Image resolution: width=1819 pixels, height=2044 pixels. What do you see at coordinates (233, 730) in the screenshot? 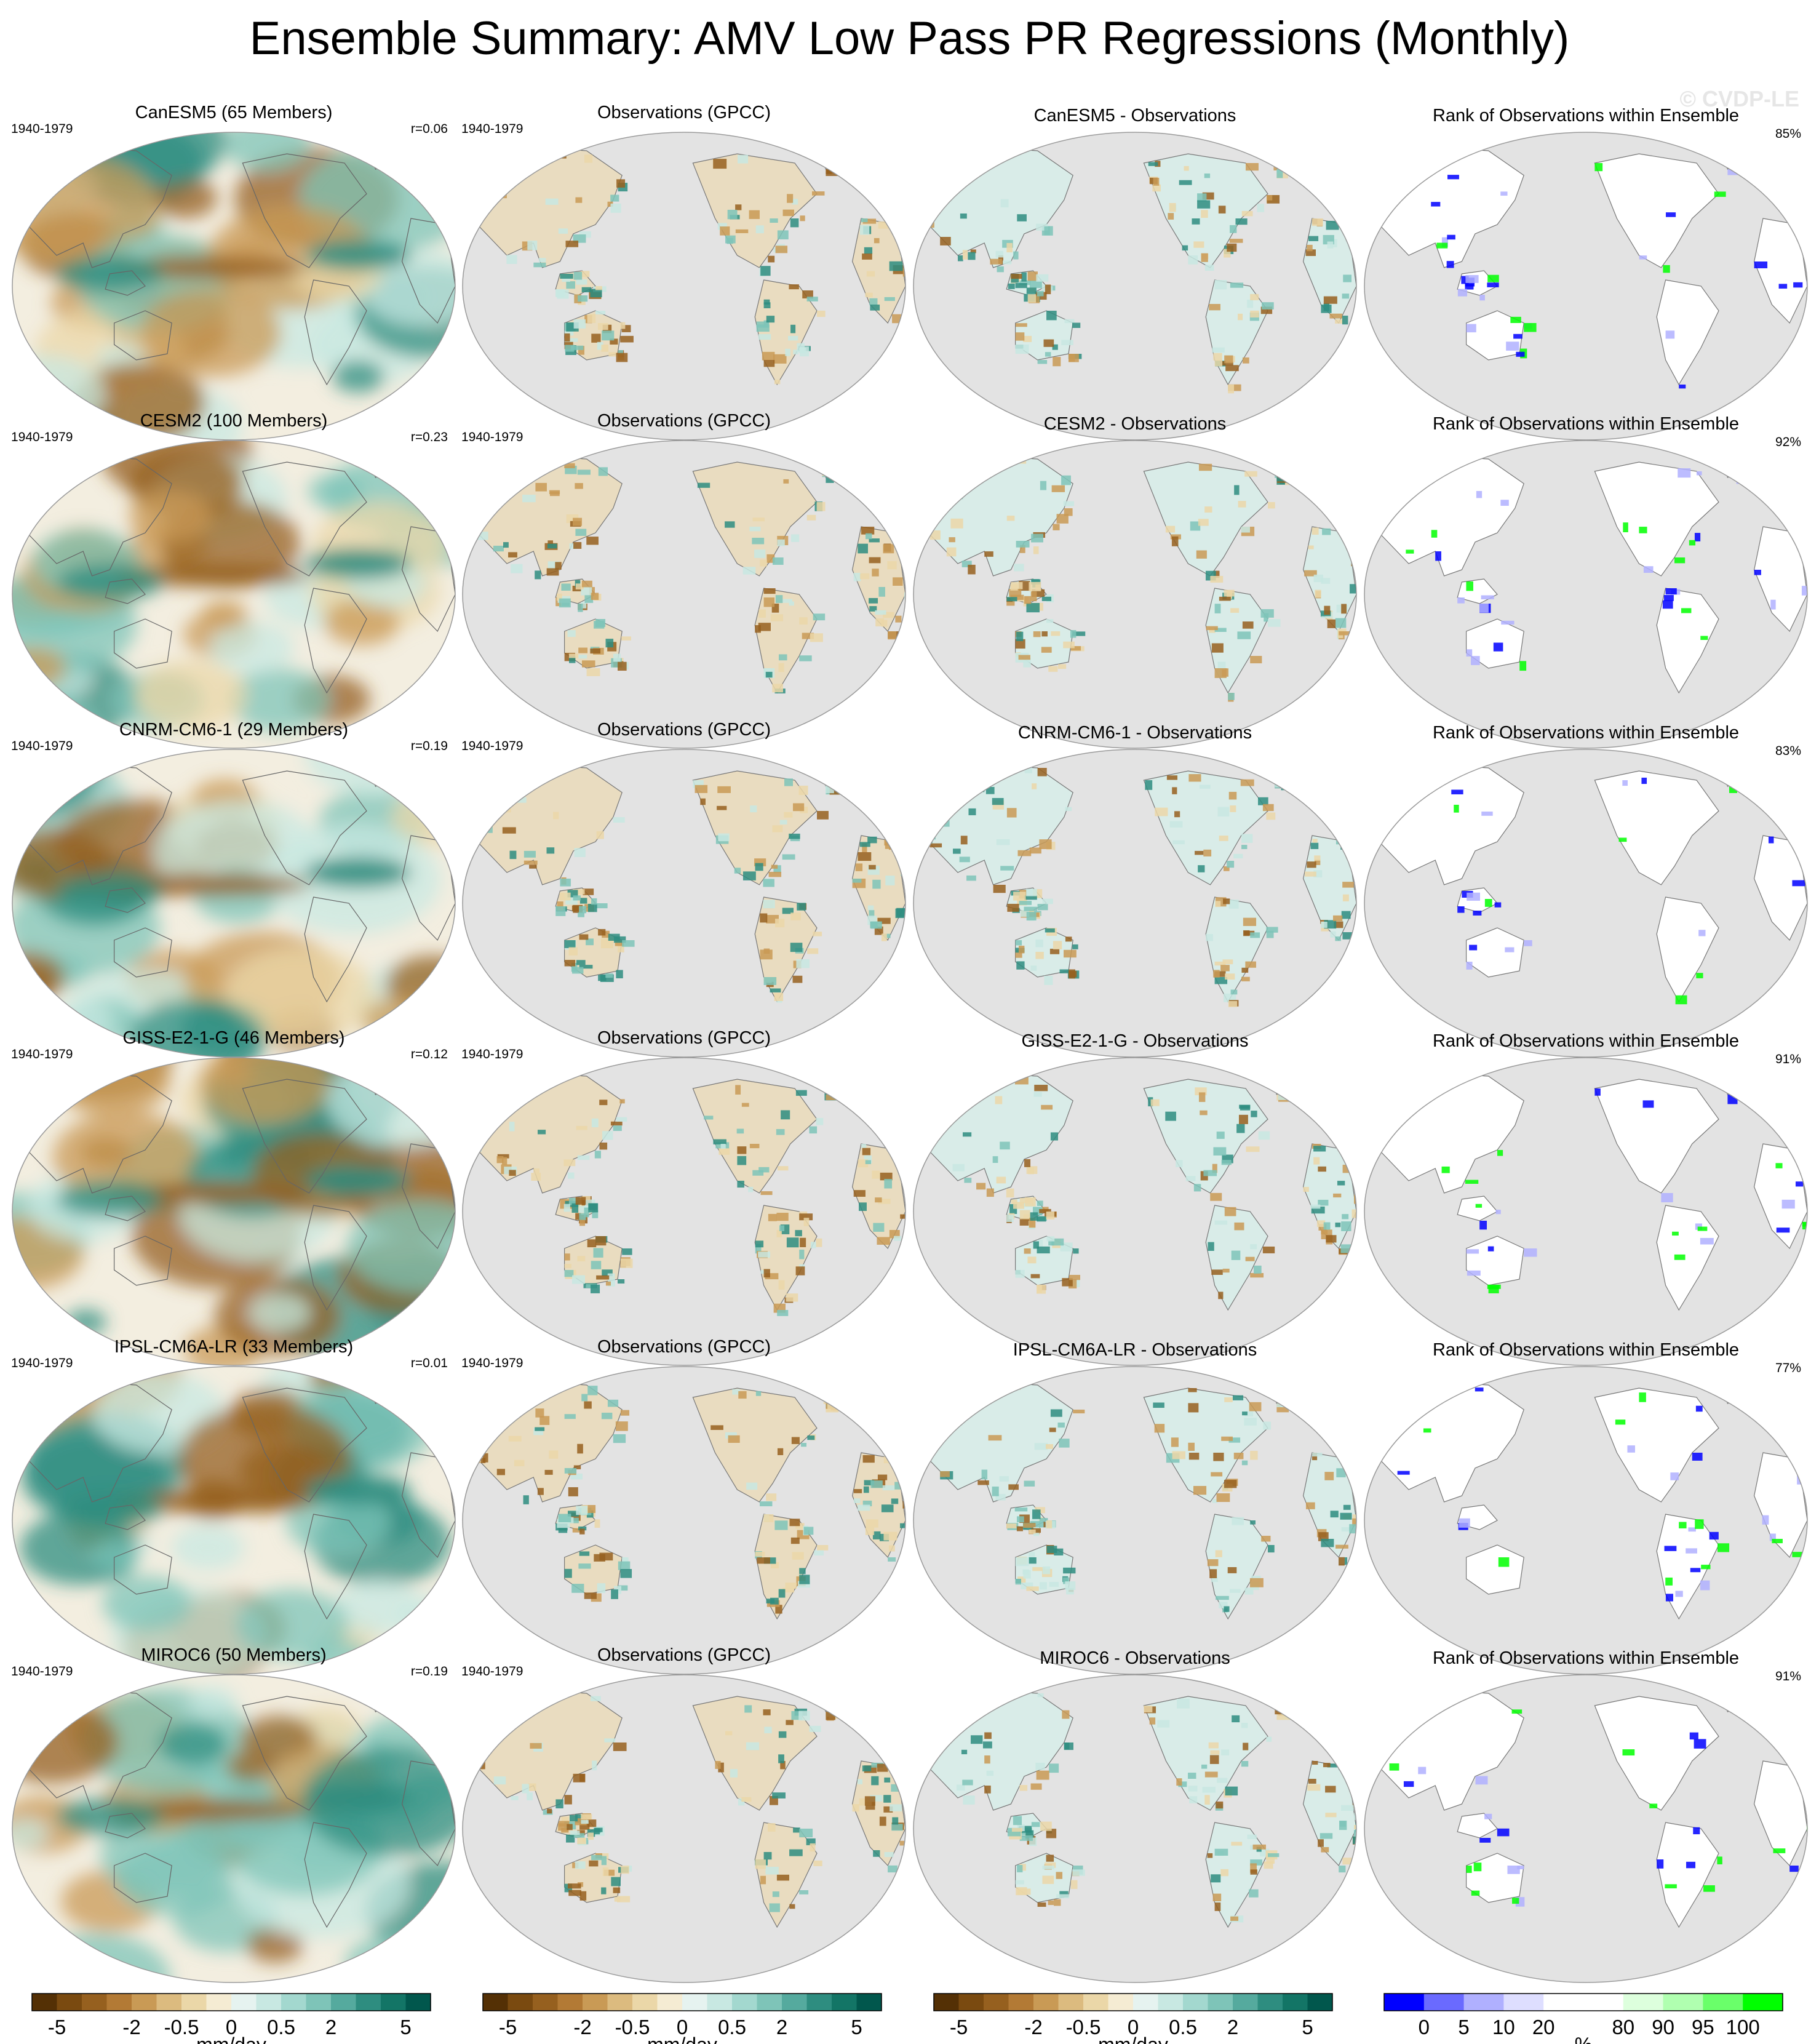
I see `model-panel-title: CNRM-CM6-1 (29 Members)` at bounding box center [233, 730].